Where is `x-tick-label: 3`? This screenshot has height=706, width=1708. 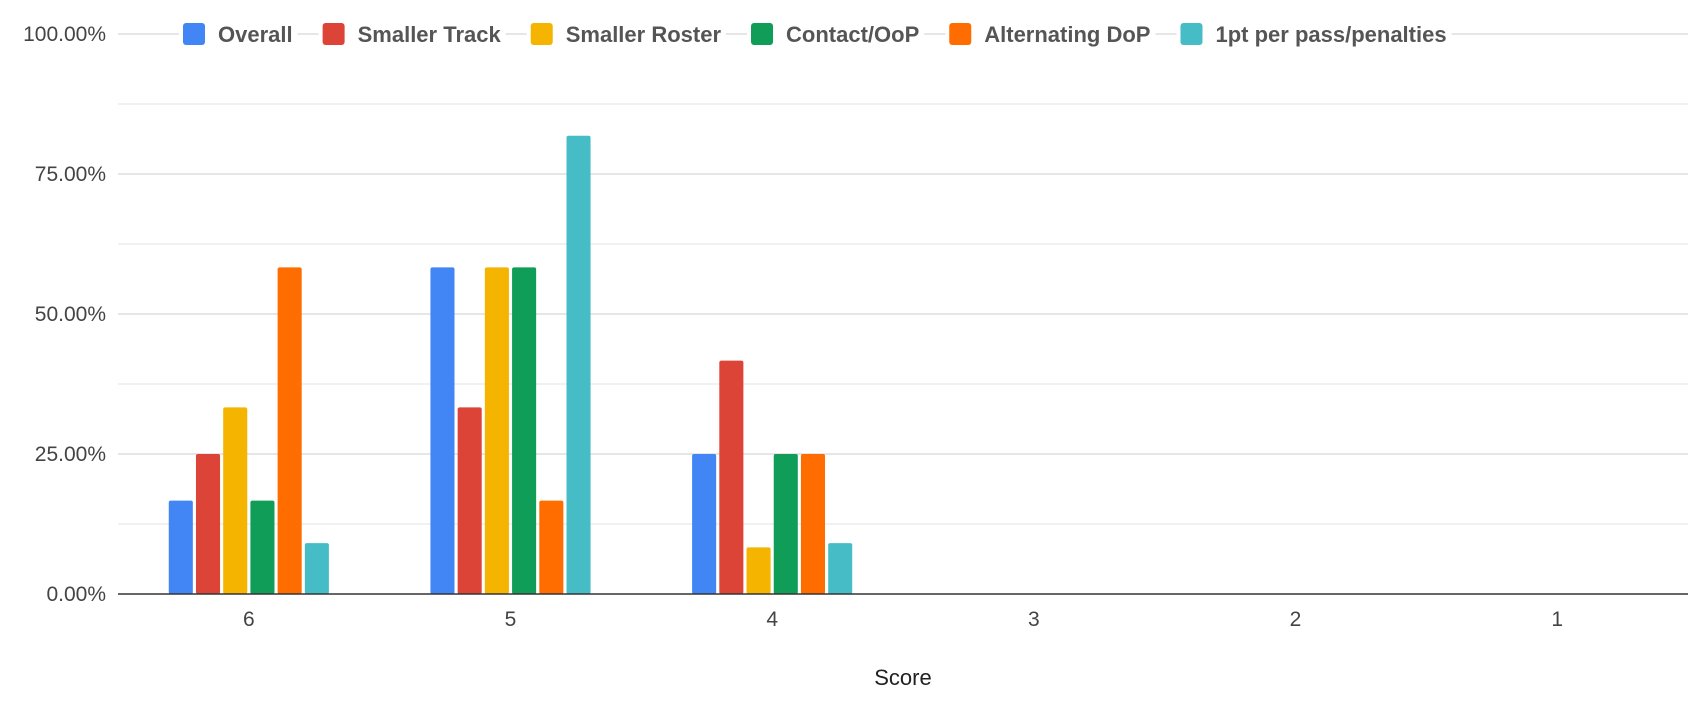 x-tick-label: 3 is located at coordinates (1034, 619).